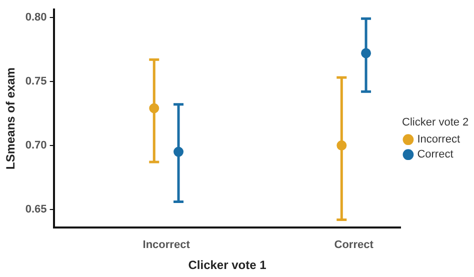 The image size is (474, 277). Describe the element at coordinates (11, 118) in the screenshot. I see `y-axis-title: LSmeans of exam` at that location.